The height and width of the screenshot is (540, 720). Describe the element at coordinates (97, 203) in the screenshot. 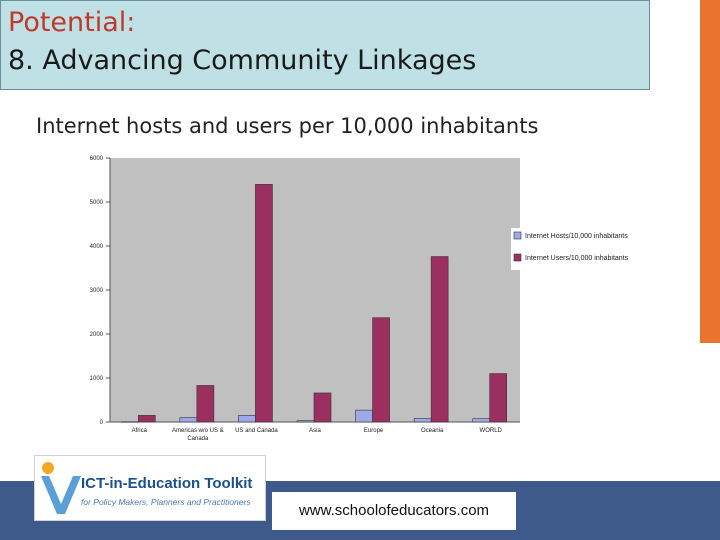

I see `y-tick-label: 5000` at that location.